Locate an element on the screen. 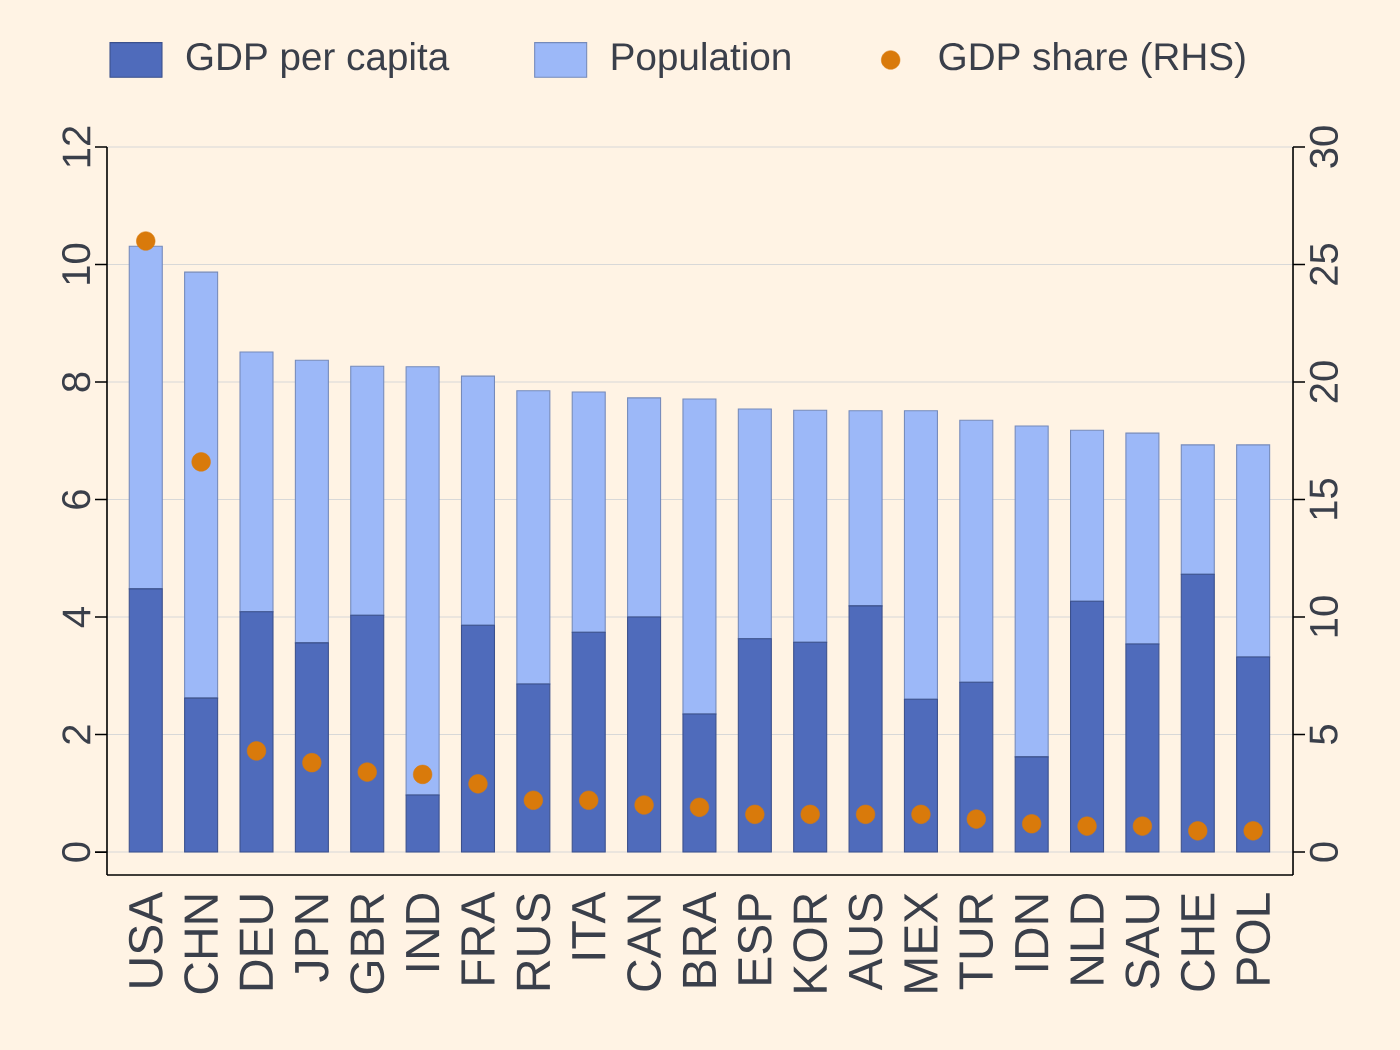 Image resolution: width=1400 pixels, height=1050 pixels. x-tick-label: SAU is located at coordinates (1142, 942).